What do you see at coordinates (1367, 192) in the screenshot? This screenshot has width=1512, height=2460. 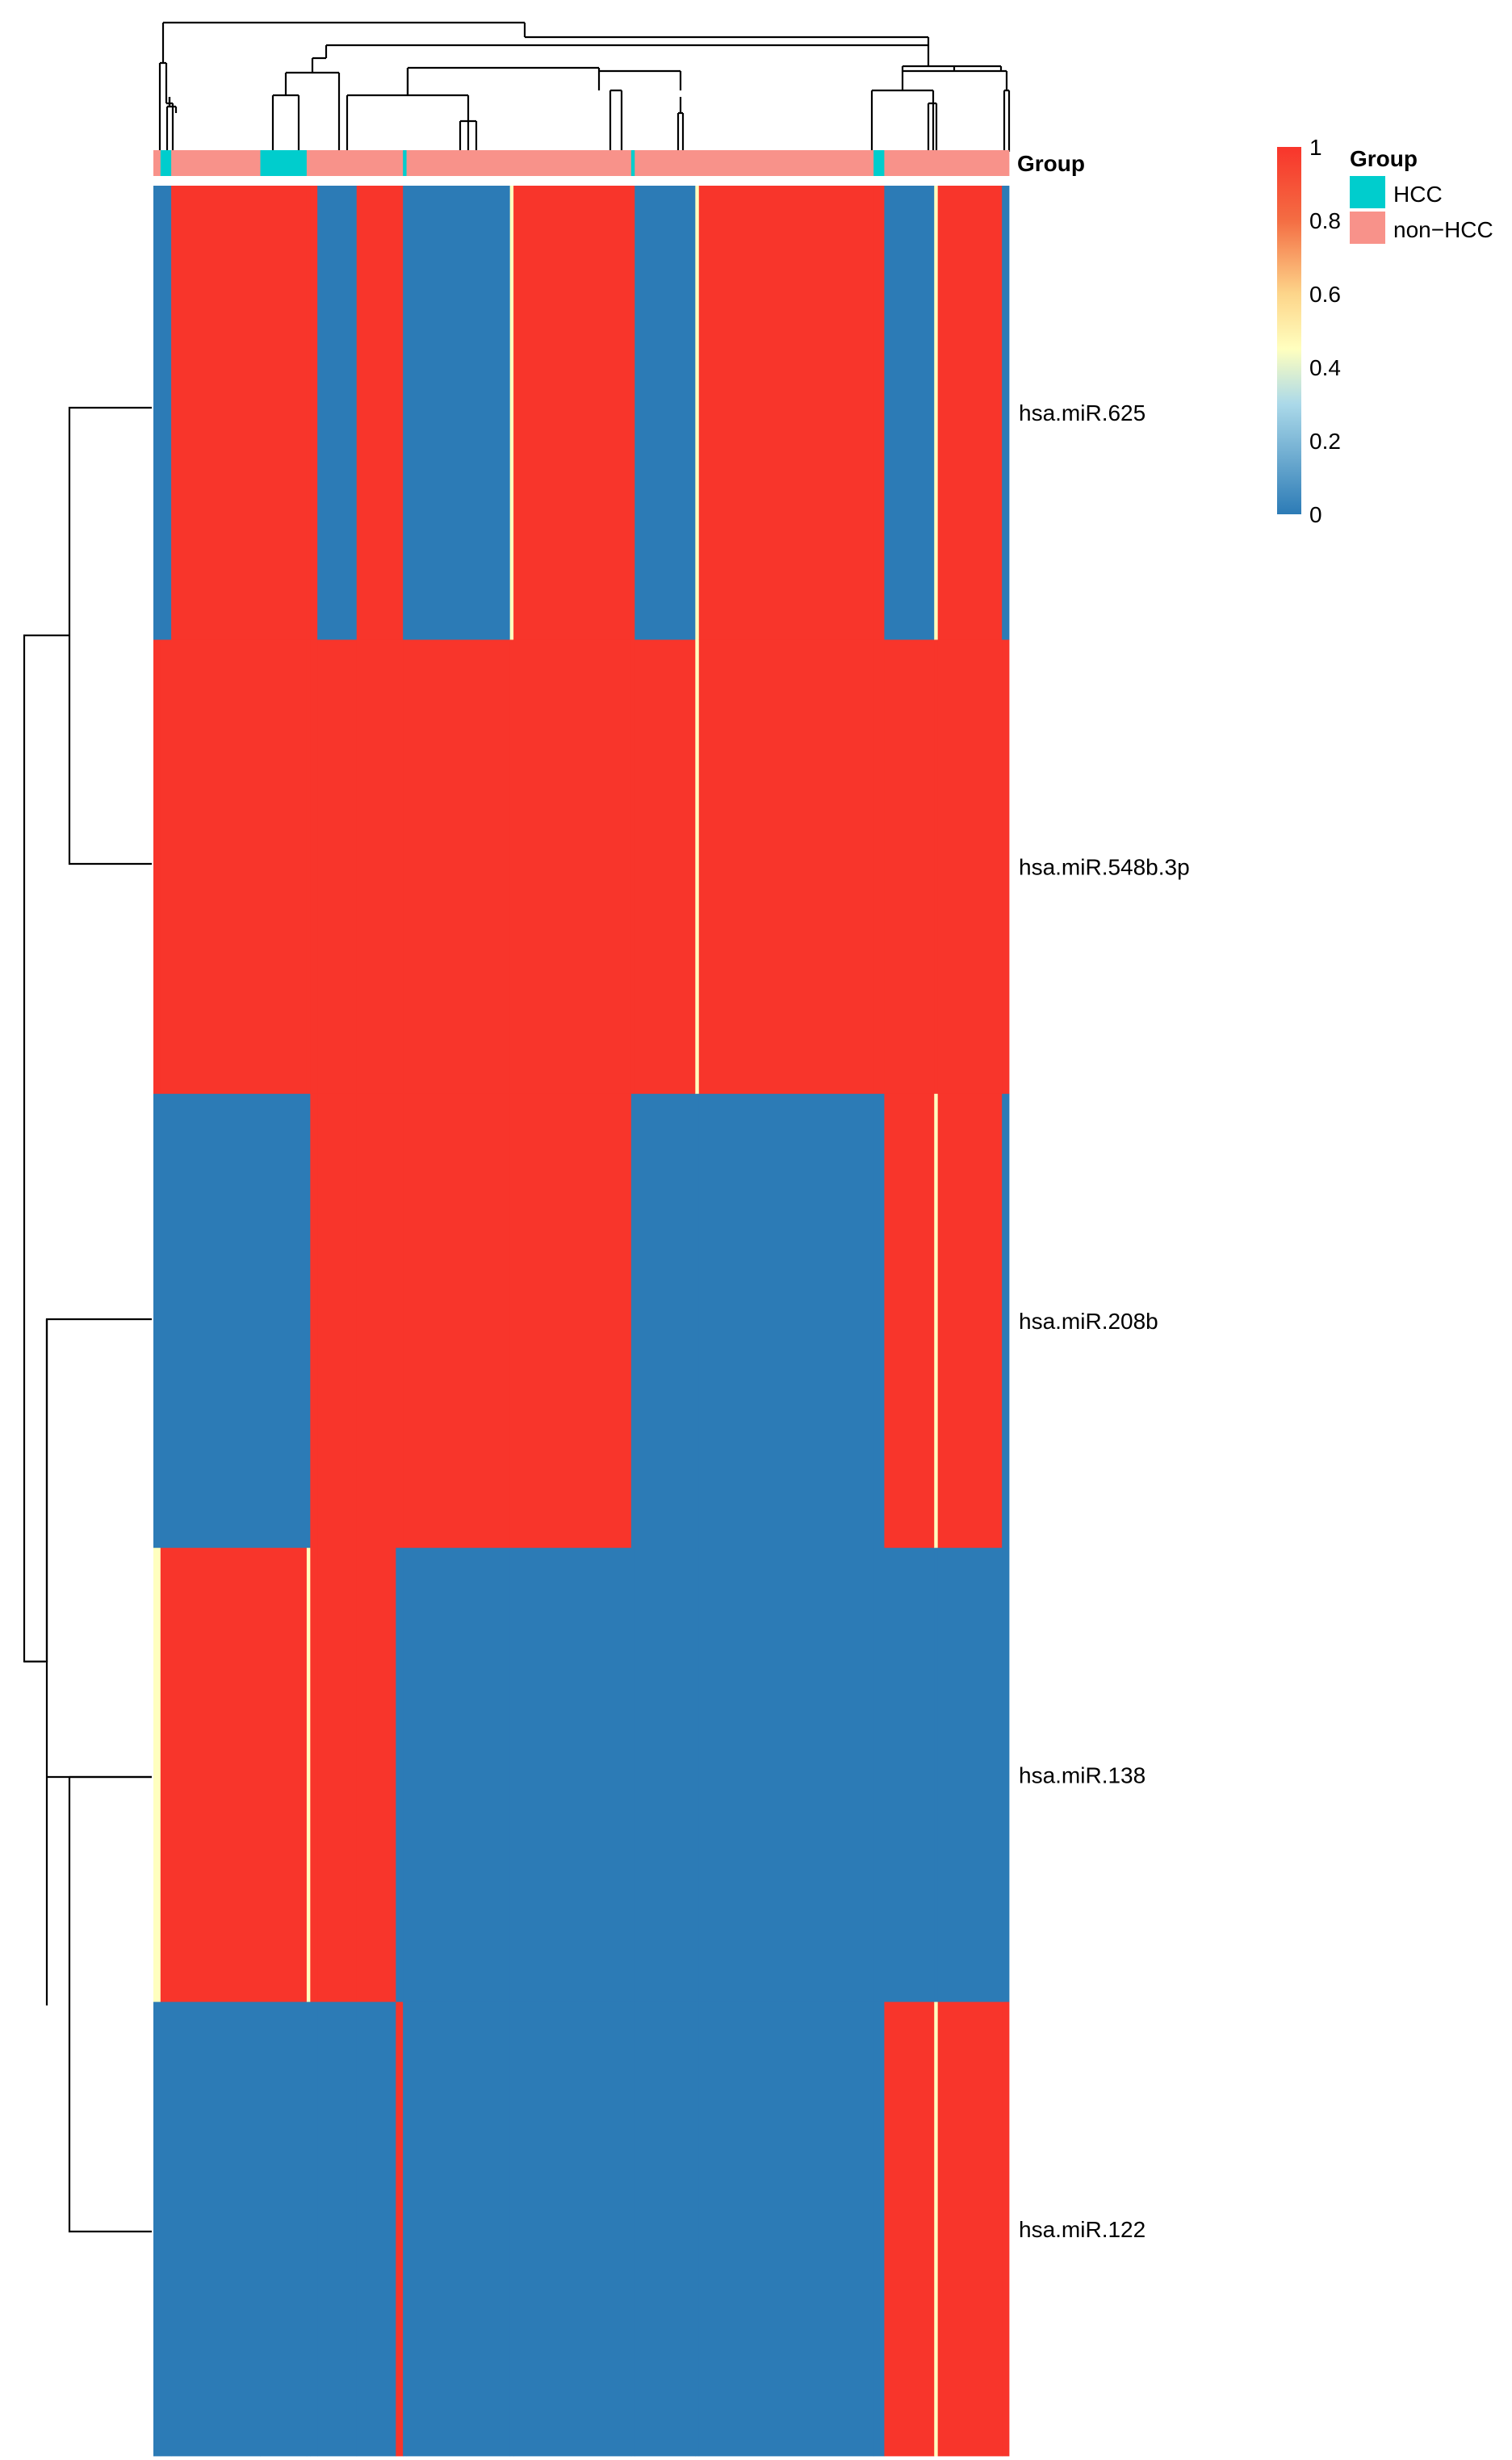 I see `legend-swatch-hcc` at bounding box center [1367, 192].